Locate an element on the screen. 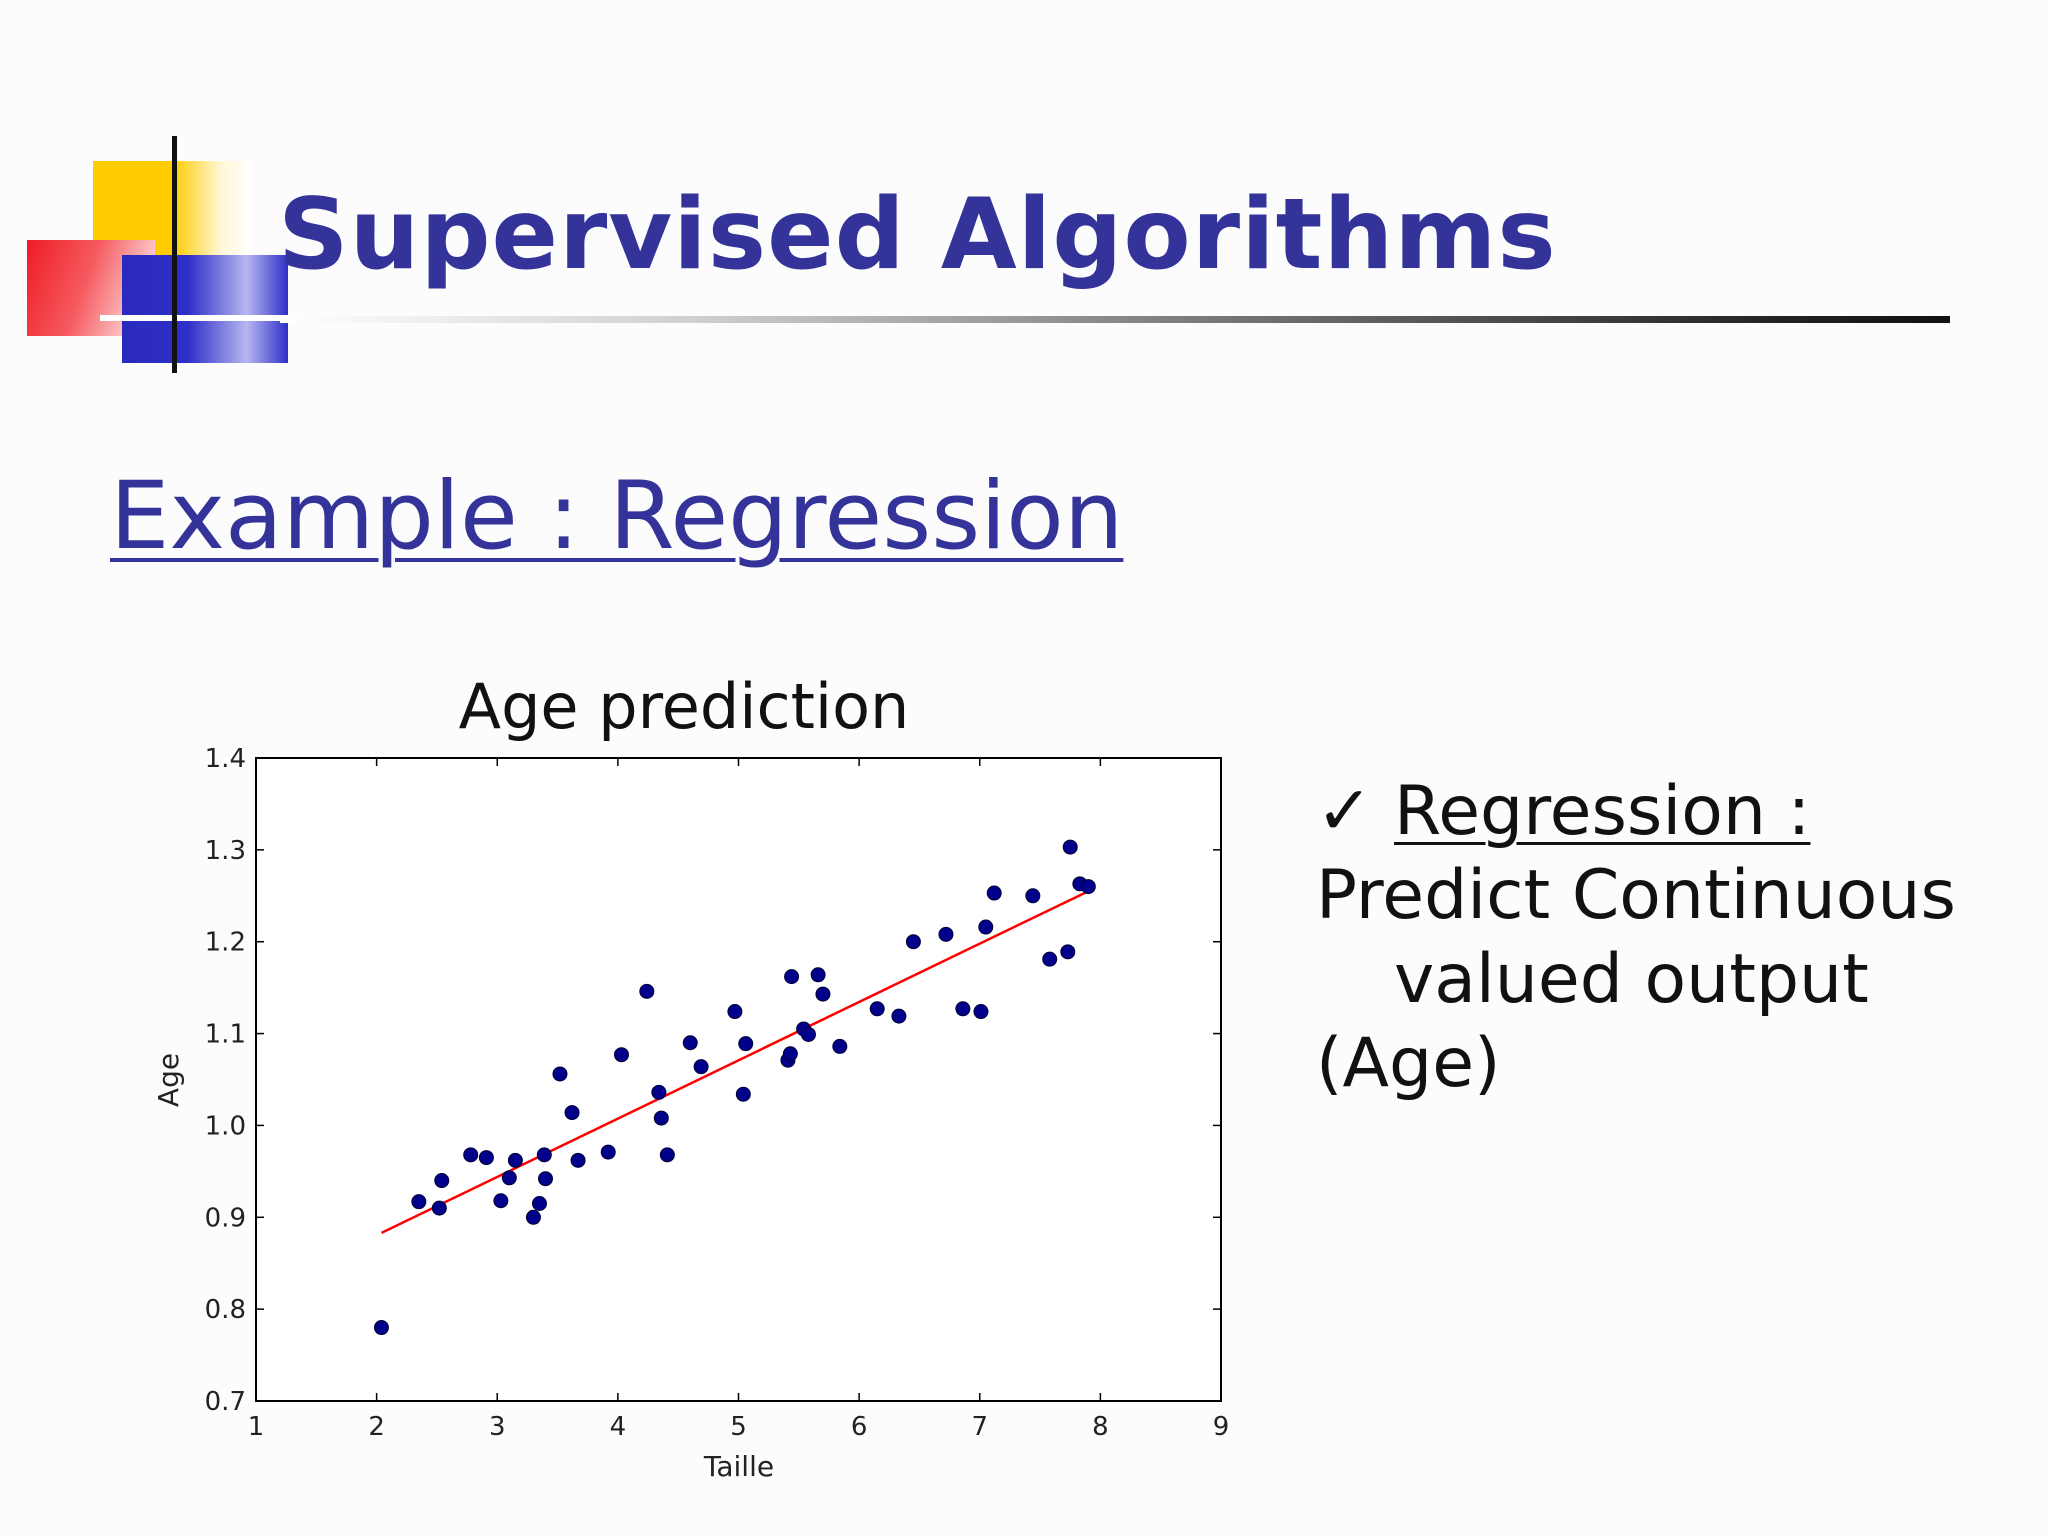 The height and width of the screenshot is (1536, 2048). vertical-line-decoration is located at coordinates (174, 254).